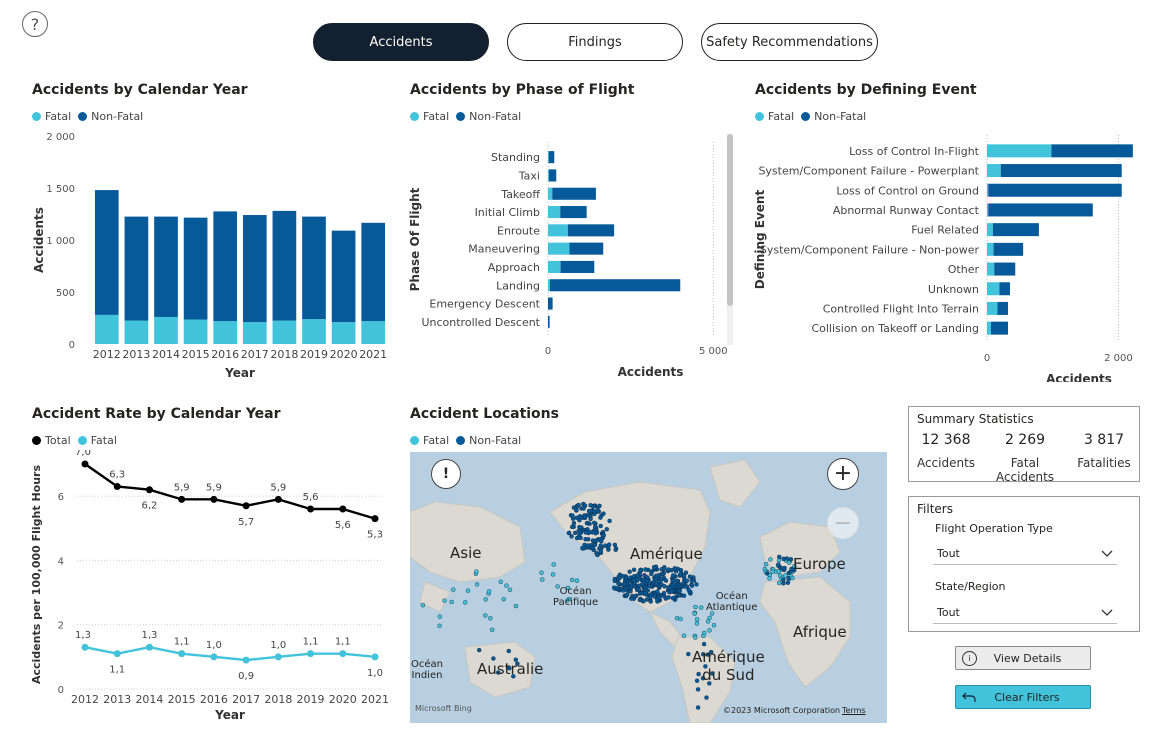 This screenshot has height=751, width=1162. I want to click on tab-accidents-label: Accidents, so click(401, 42).